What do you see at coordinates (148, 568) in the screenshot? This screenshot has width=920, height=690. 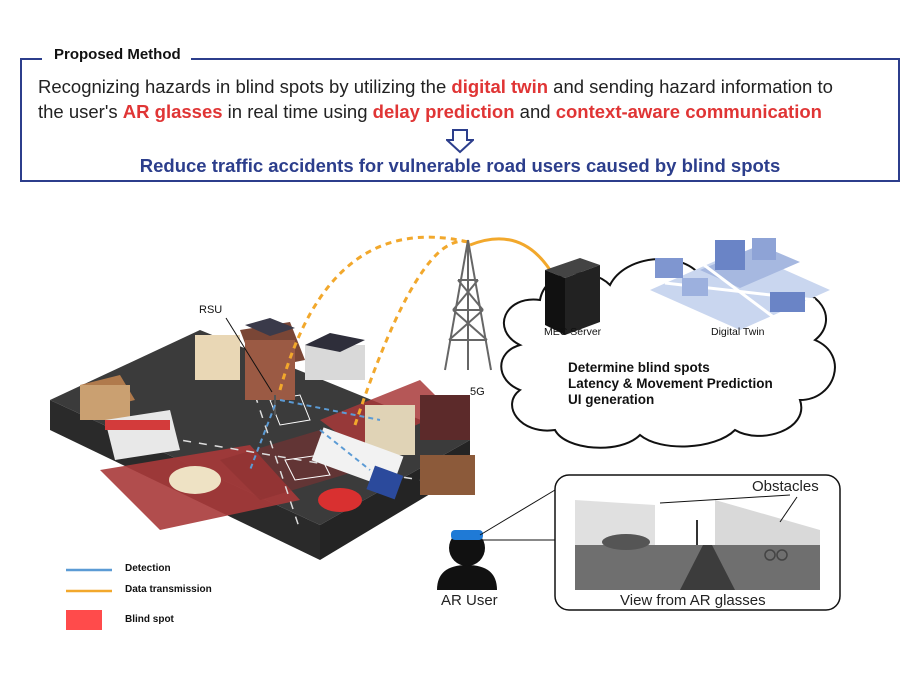 I see `legend-detection-label: Detection` at bounding box center [148, 568].